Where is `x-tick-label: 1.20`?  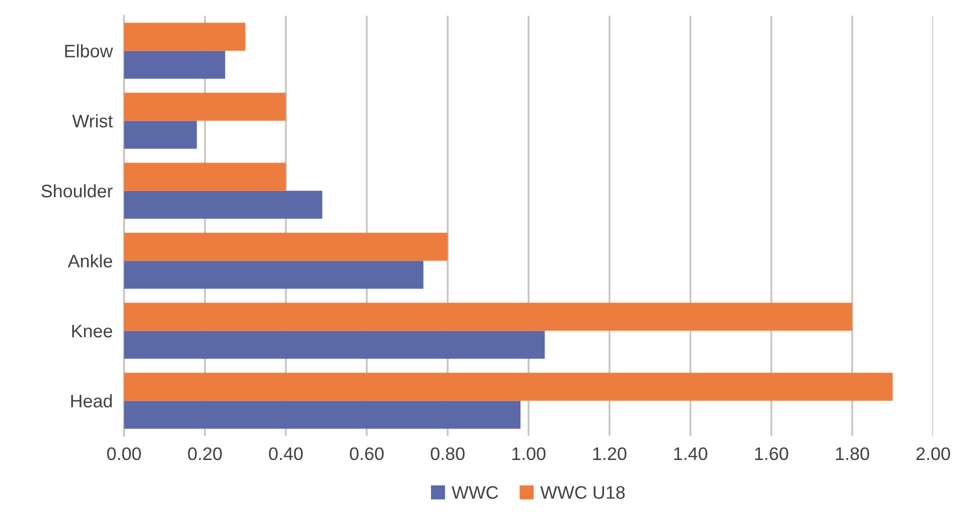 x-tick-label: 1.20 is located at coordinates (609, 453).